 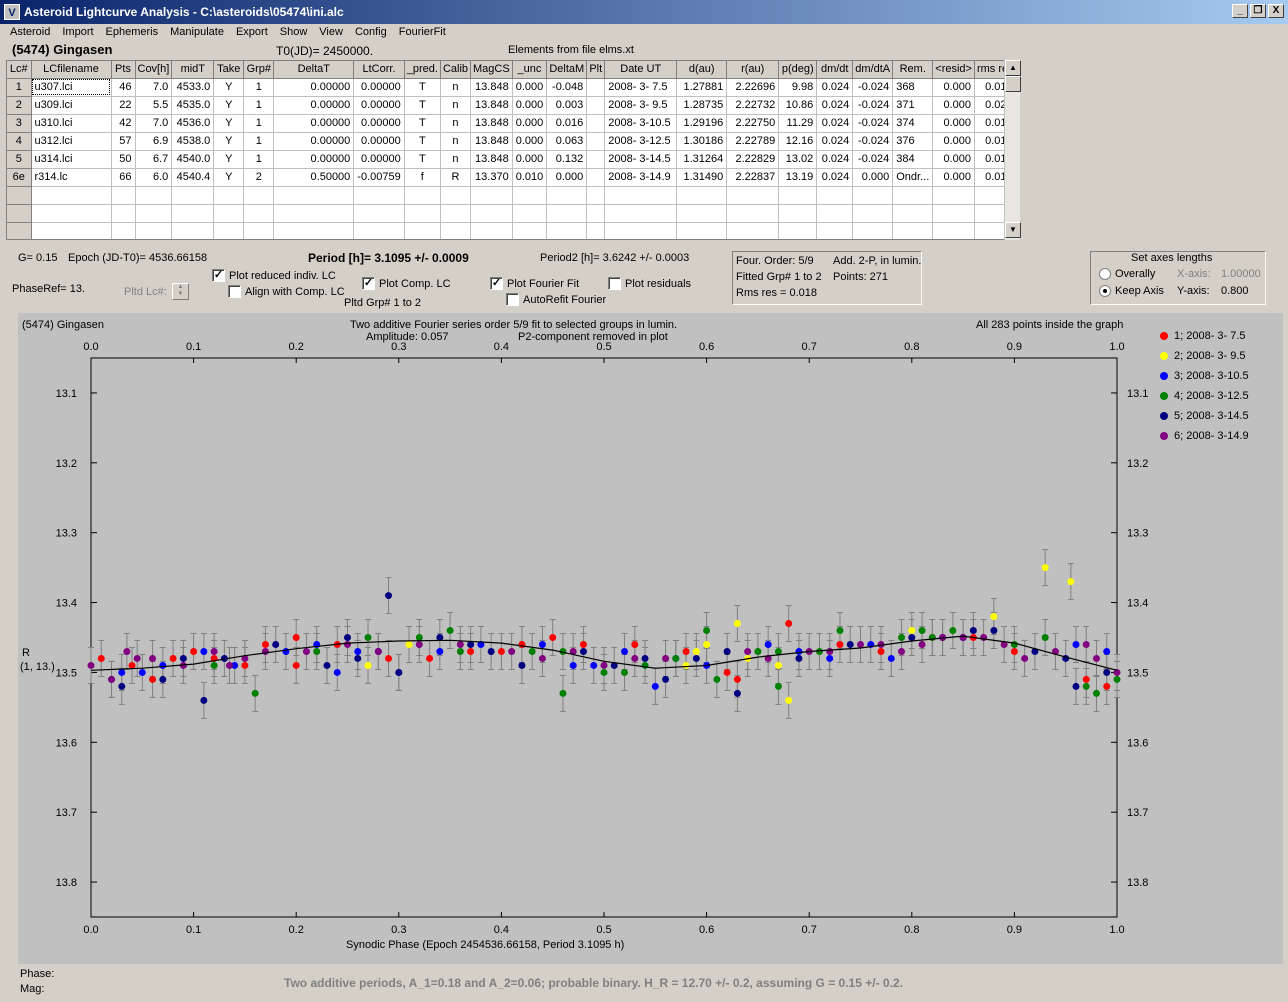 What do you see at coordinates (1013, 230) in the screenshot?
I see `scroll-down-icon: ▼` at bounding box center [1013, 230].